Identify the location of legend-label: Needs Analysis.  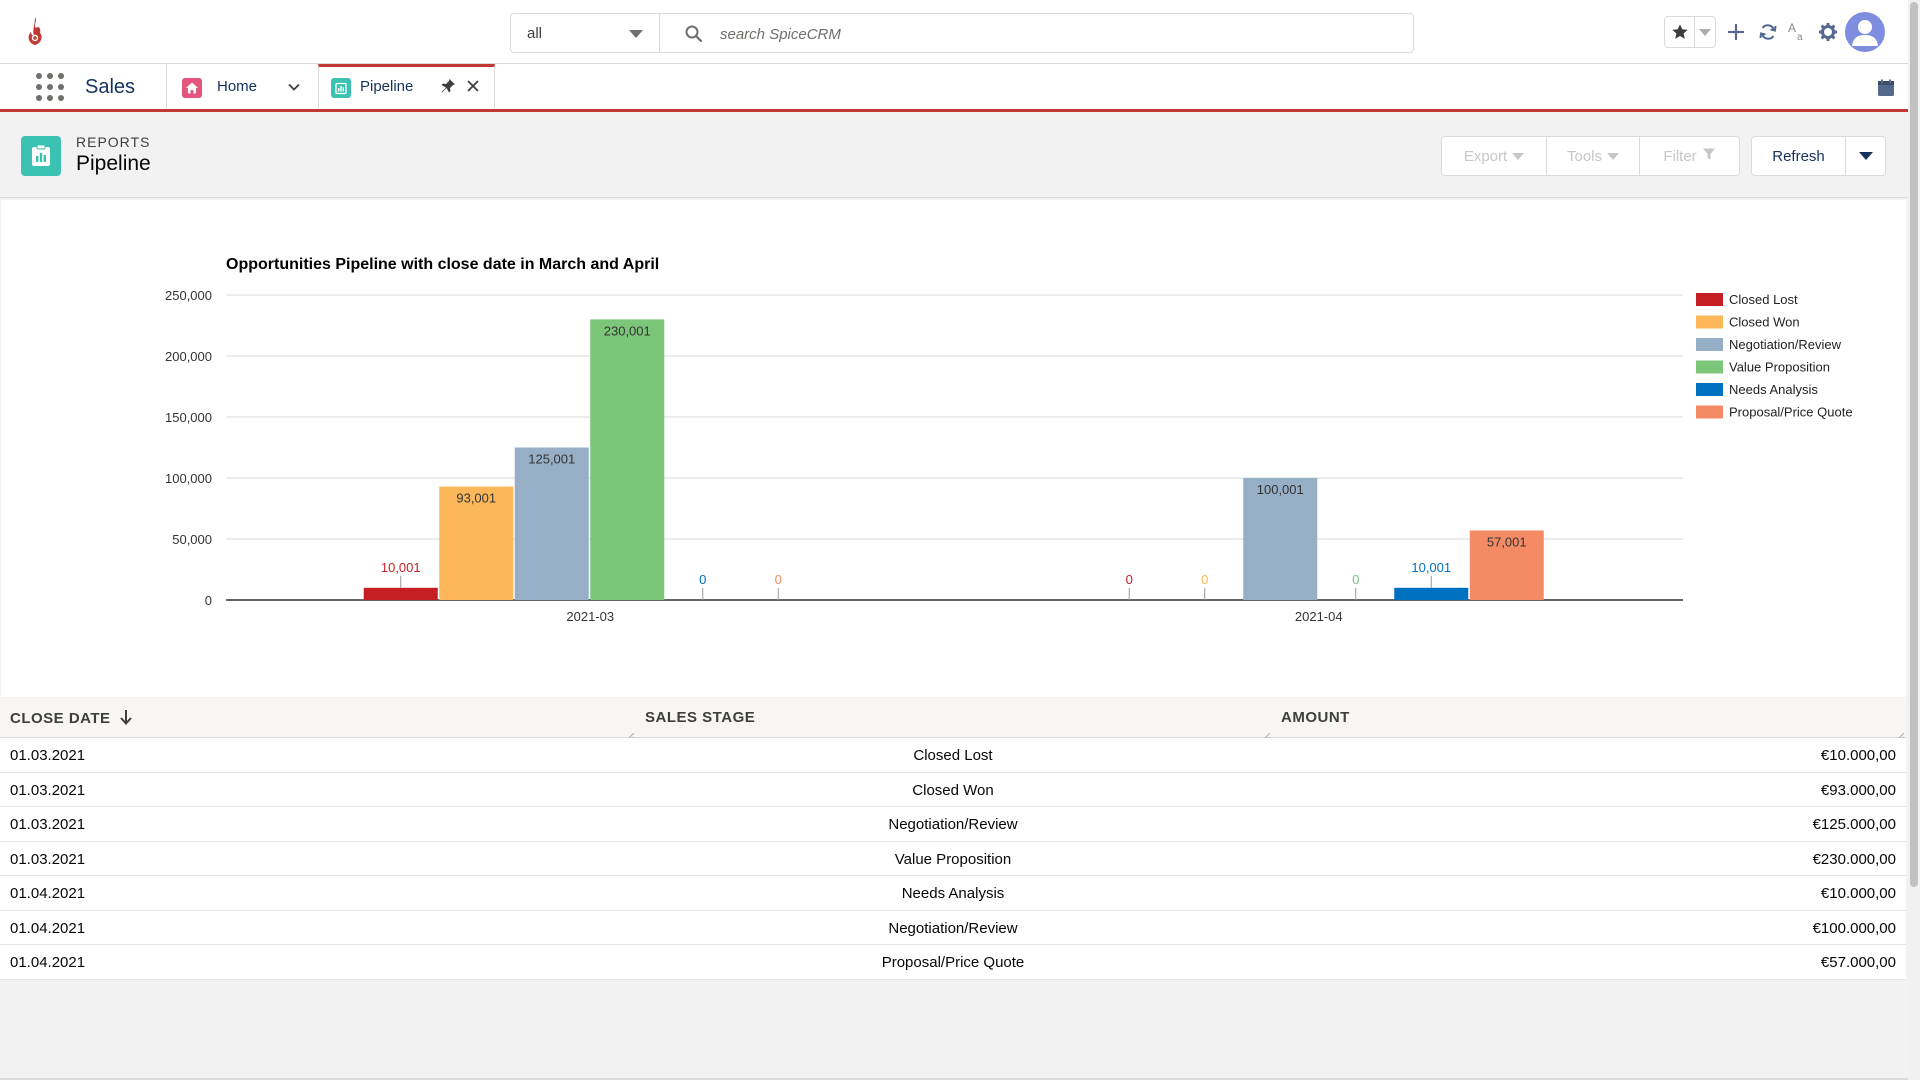
(1773, 389).